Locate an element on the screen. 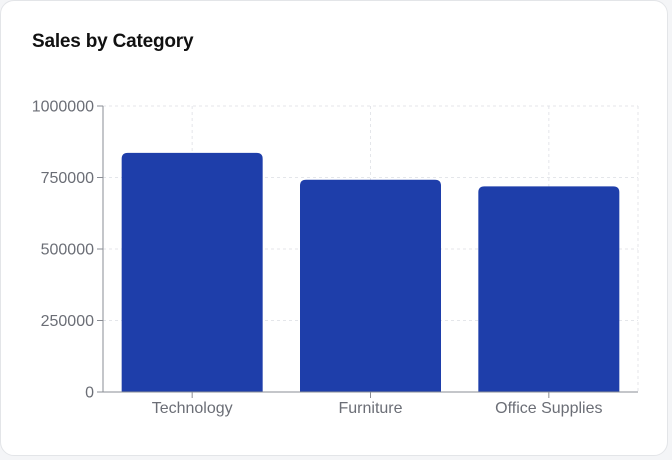 The image size is (672, 460). bar-office-supplies is located at coordinates (549, 289).